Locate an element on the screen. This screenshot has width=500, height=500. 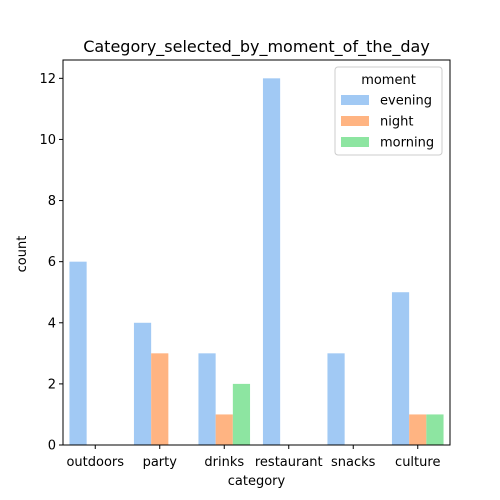
legend-title: moment is located at coordinates (388, 80).